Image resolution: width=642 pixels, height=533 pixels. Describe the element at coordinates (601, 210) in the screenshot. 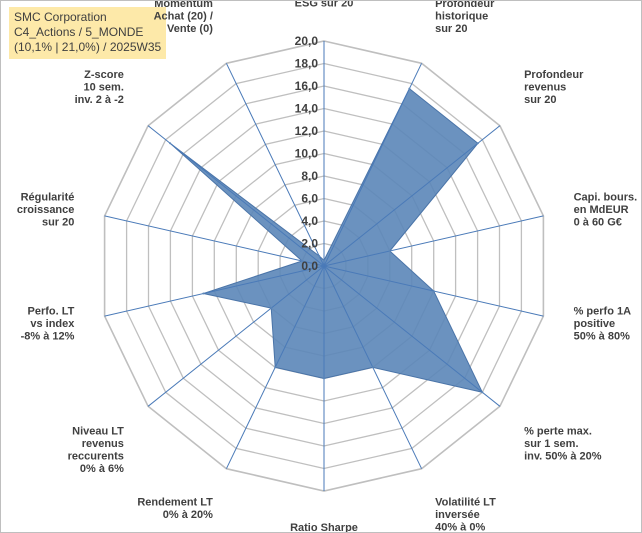

I see `axis-label-line: en MdEUR` at that location.